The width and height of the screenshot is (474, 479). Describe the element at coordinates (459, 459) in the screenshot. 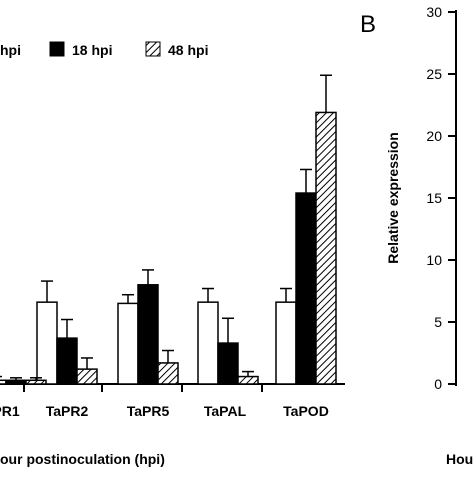

I see `panel-b-x-axis-label: Hou` at that location.